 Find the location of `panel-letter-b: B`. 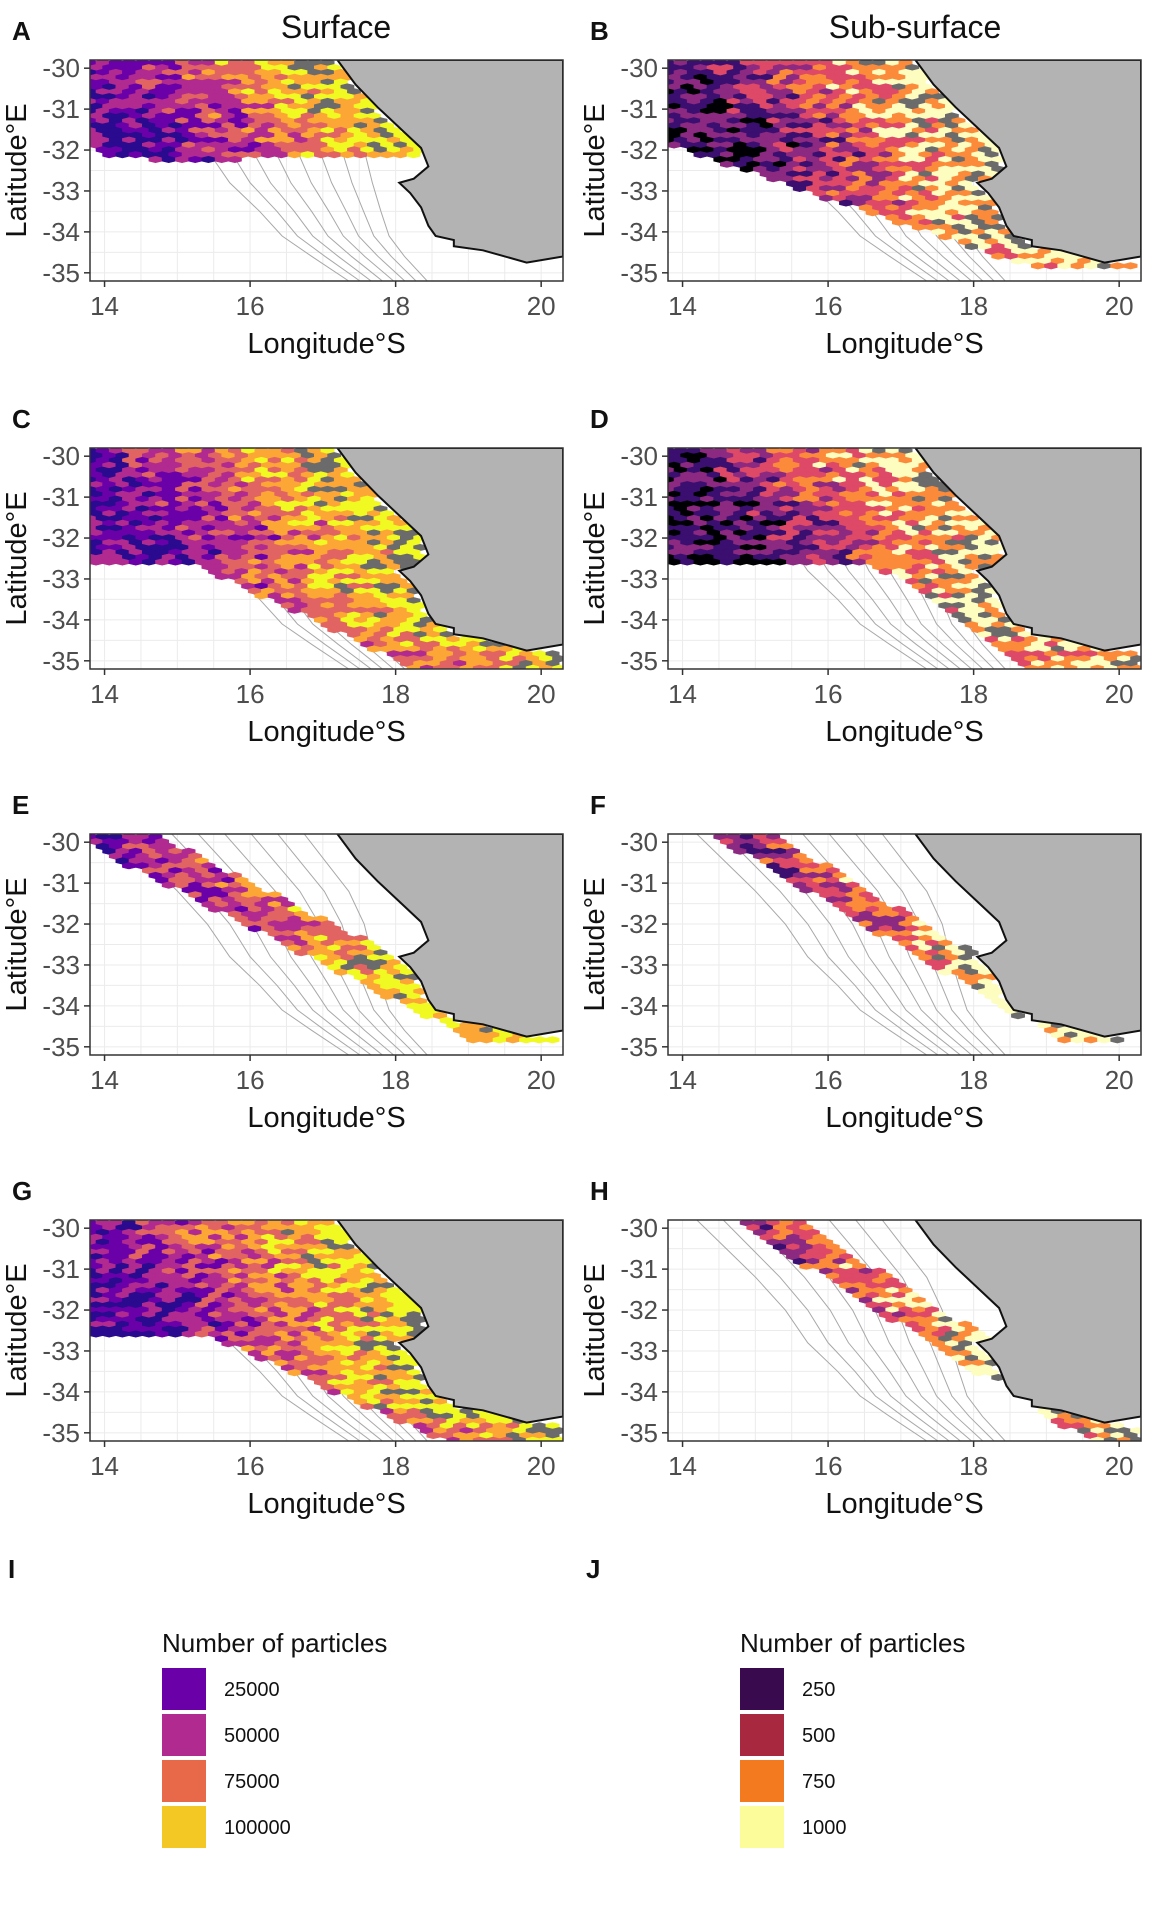

panel-letter-b: B is located at coordinates (599, 31).